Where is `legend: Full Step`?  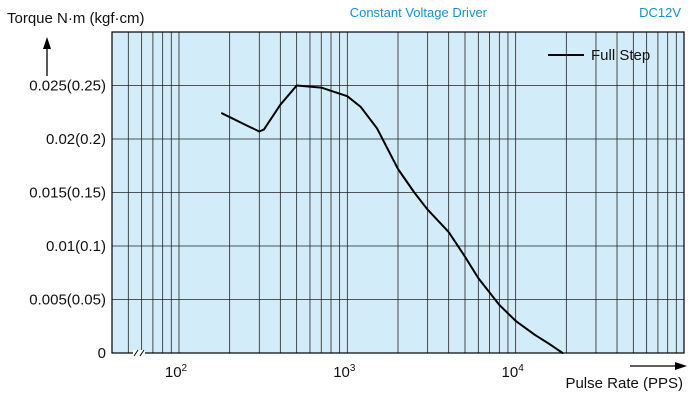
legend: Full Step is located at coordinates (599, 55).